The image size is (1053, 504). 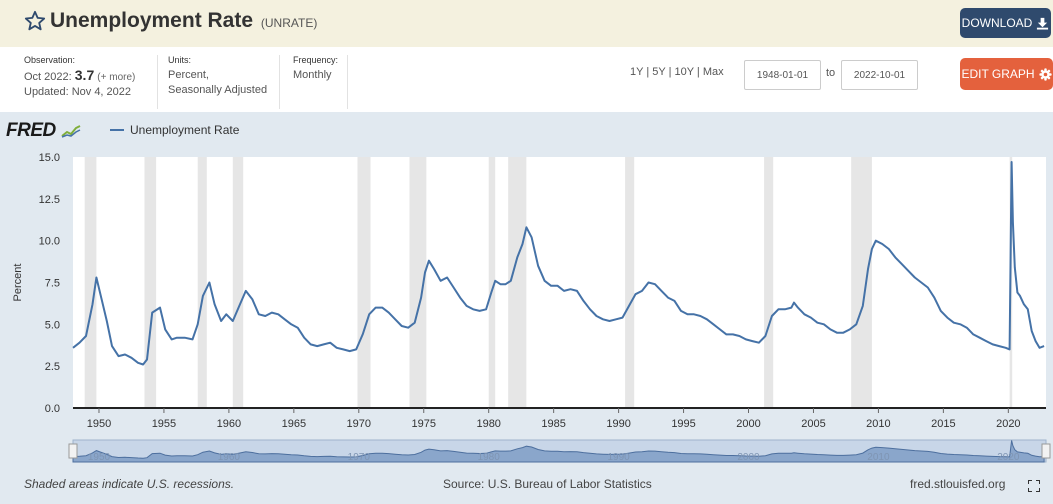 What do you see at coordinates (1008, 424) in the screenshot?
I see `x-tick-label: 2020` at bounding box center [1008, 424].